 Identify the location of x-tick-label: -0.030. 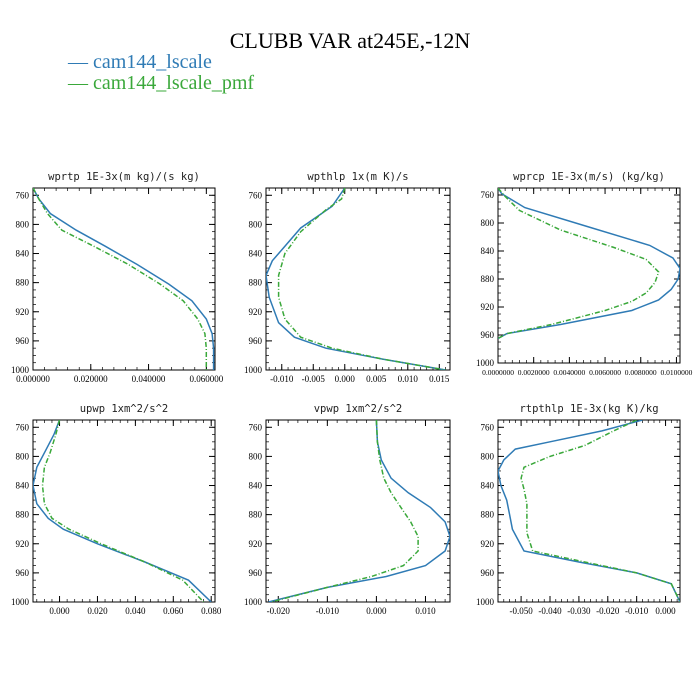
(579, 611).